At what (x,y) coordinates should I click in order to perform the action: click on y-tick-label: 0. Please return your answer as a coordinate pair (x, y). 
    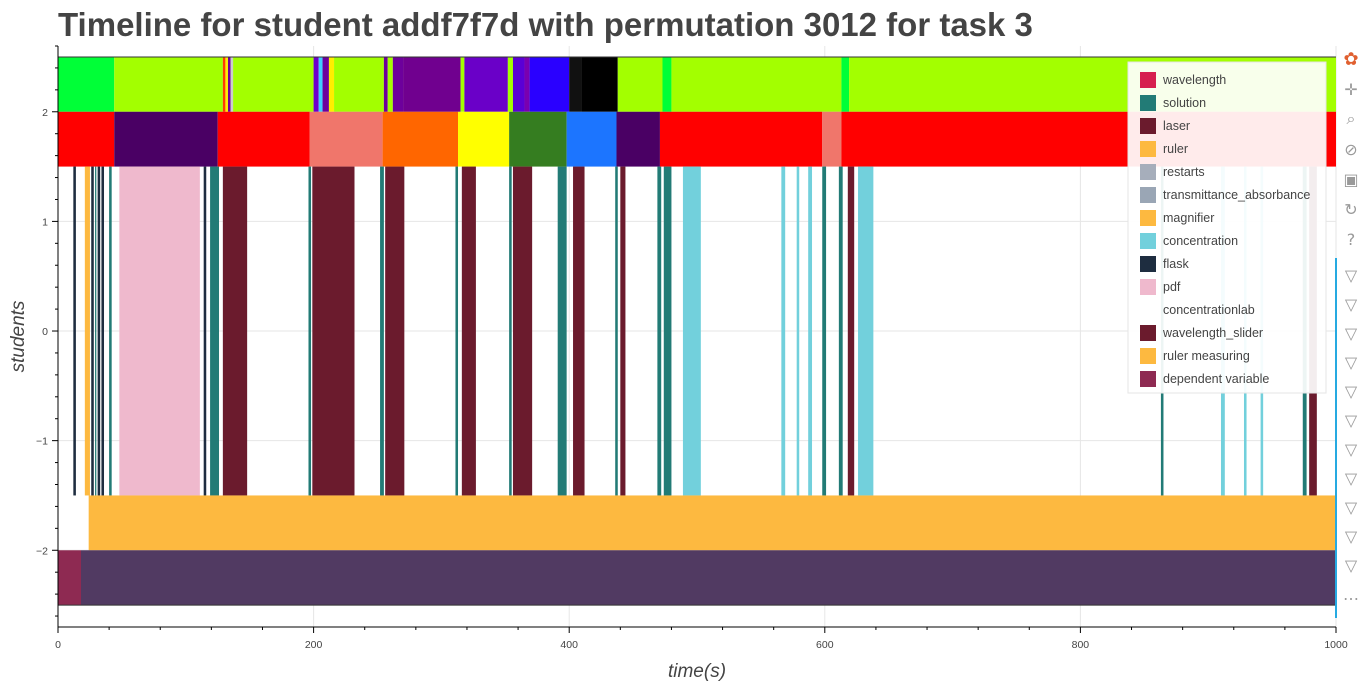
    Looking at the image, I should click on (45, 332).